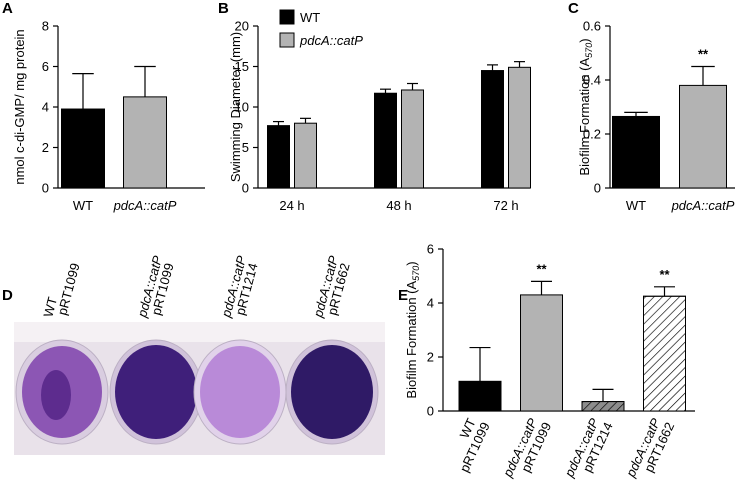 The height and width of the screenshot is (489, 750). Describe the element at coordinates (573, 8) in the screenshot. I see `panel-label: C` at that location.